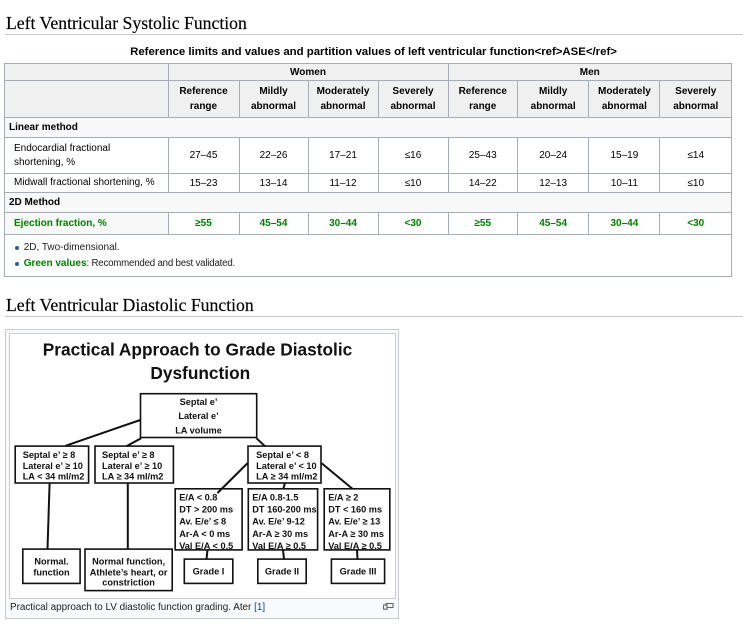  What do you see at coordinates (206, 510) in the screenshot?
I see `svg-text: DT > 200 ms` at bounding box center [206, 510].